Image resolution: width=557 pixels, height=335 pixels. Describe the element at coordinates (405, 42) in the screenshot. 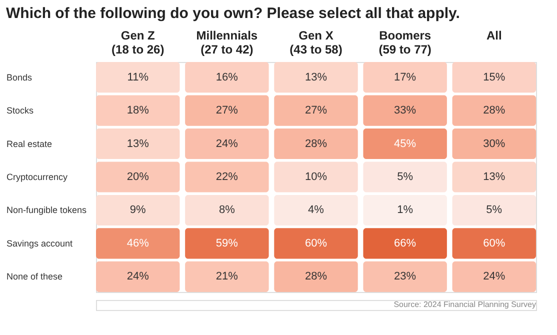

I see `x-tick-label: Boomers (59 to 77)` at that location.